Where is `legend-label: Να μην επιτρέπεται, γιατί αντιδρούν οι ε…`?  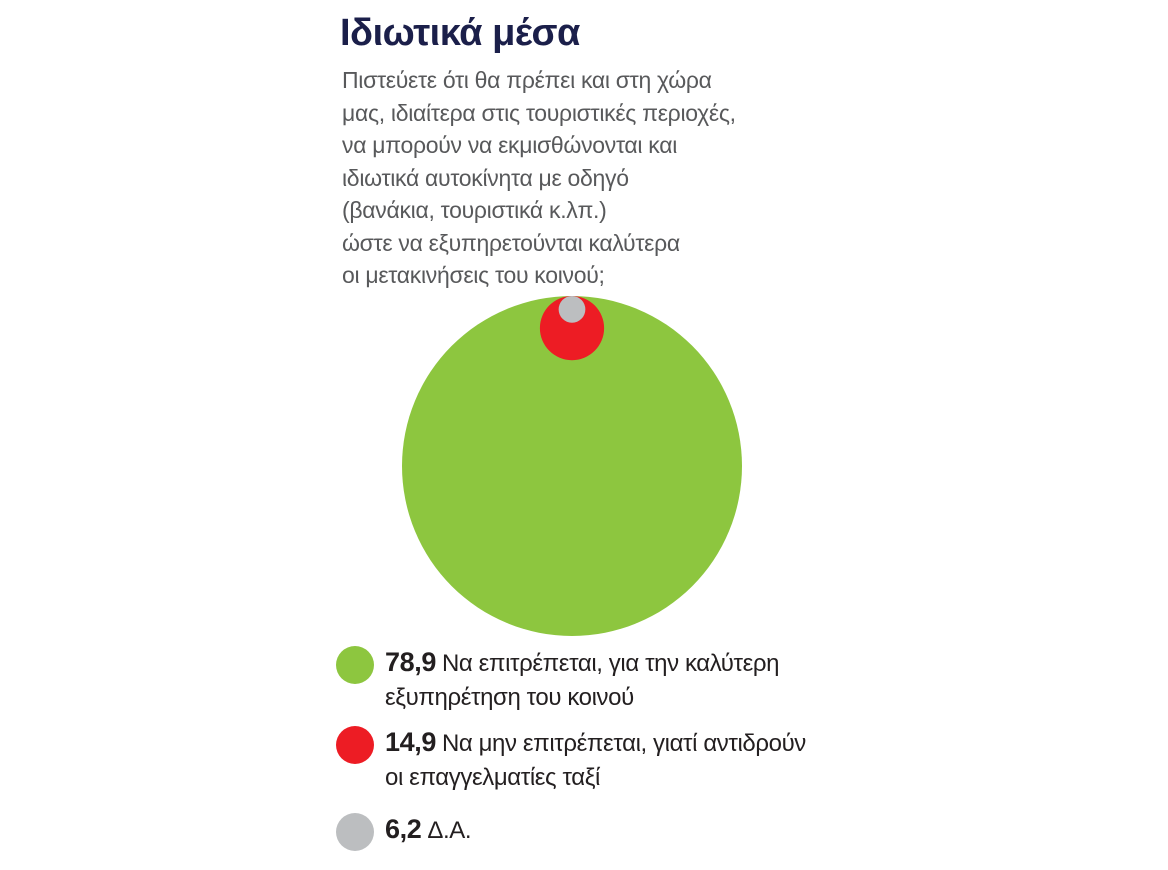
legend-label: Να μην επιτρέπεται, γιατί αντιδρούν οι ε… is located at coordinates (595, 760).